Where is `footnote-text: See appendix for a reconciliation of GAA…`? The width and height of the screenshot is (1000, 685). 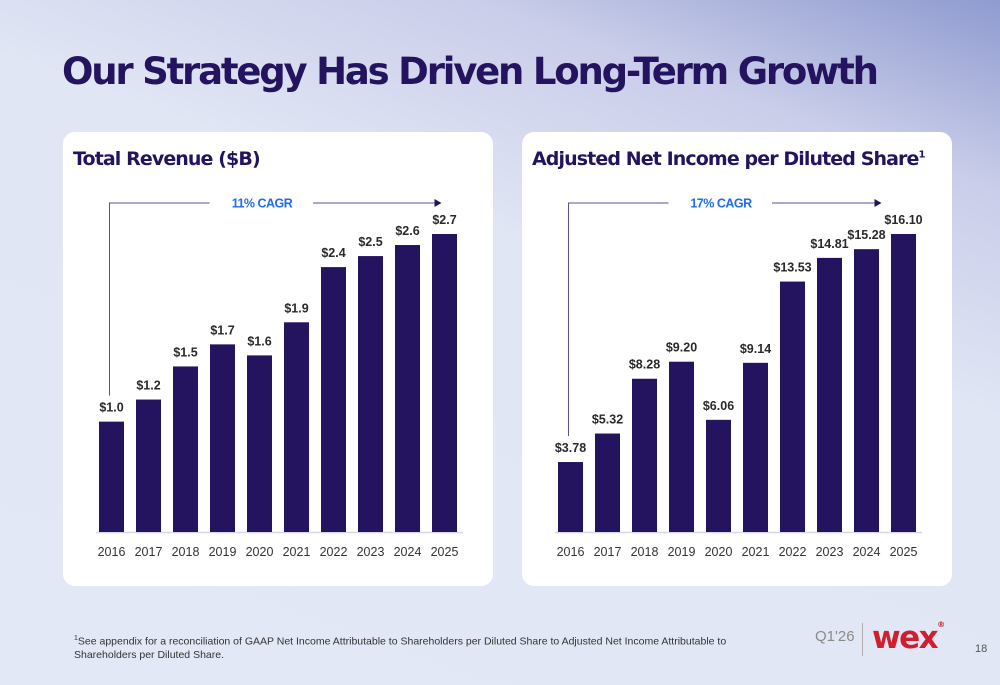
footnote-text: See appendix for a reconciliation of GAA… is located at coordinates (400, 648).